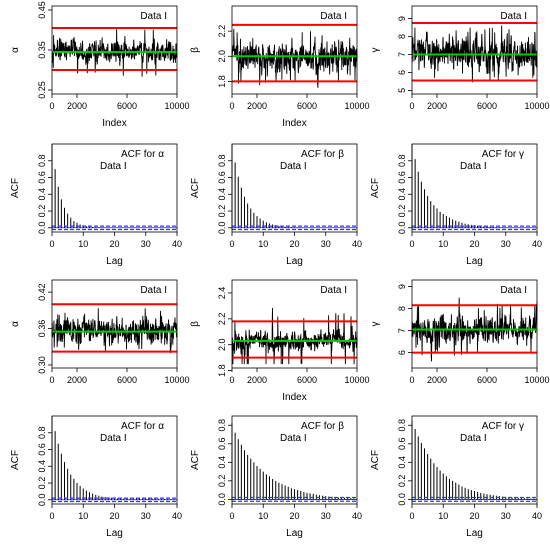 Image resolution: width=550 pixels, height=552 pixels. I want to click on y-tick-label: 0.4, so click(42, 194).